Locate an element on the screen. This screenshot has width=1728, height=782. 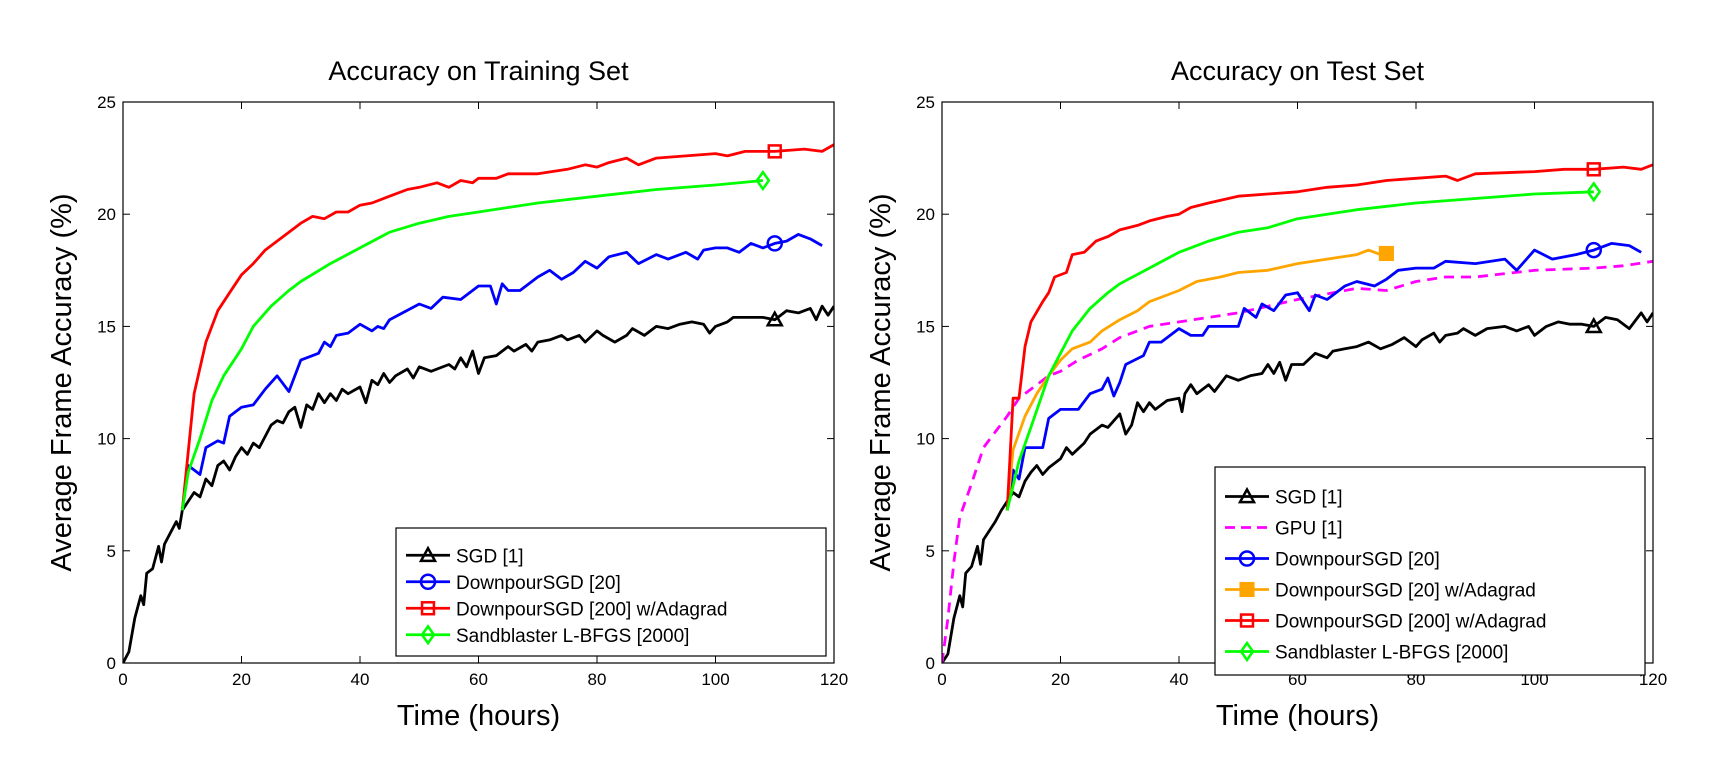
legend-label: DownpourSGD [20] w/Adagrad is located at coordinates (1405, 591).